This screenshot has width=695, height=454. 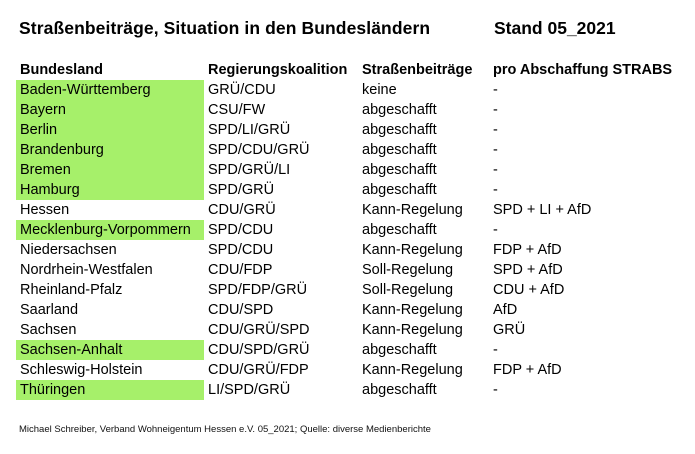 I want to click on cell-bundesland: Brandenburg, so click(x=110, y=150).